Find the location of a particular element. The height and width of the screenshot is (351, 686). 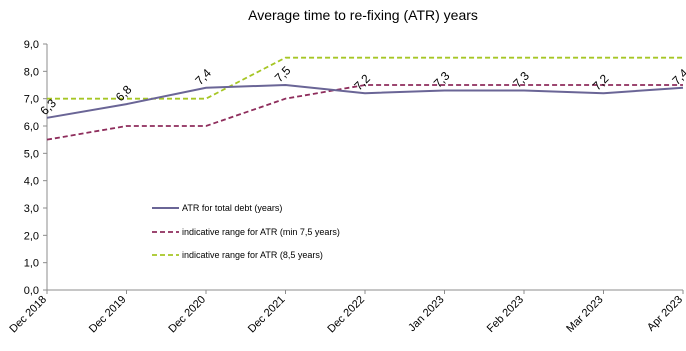

legend-label: ATR for total debt (years) is located at coordinates (232, 208).